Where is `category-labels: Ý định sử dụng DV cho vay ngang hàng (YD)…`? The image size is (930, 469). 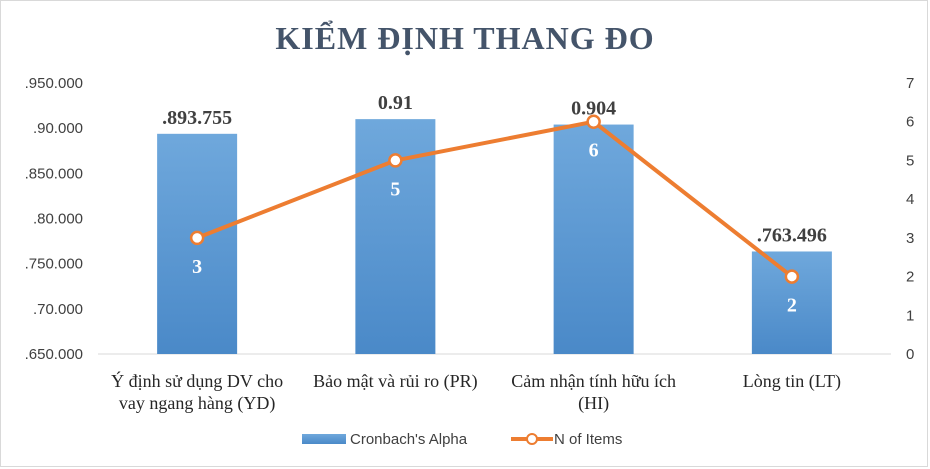 category-labels: Ý định sử dụng DV cho vay ngang hàng (YD)… is located at coordinates (476, 392).